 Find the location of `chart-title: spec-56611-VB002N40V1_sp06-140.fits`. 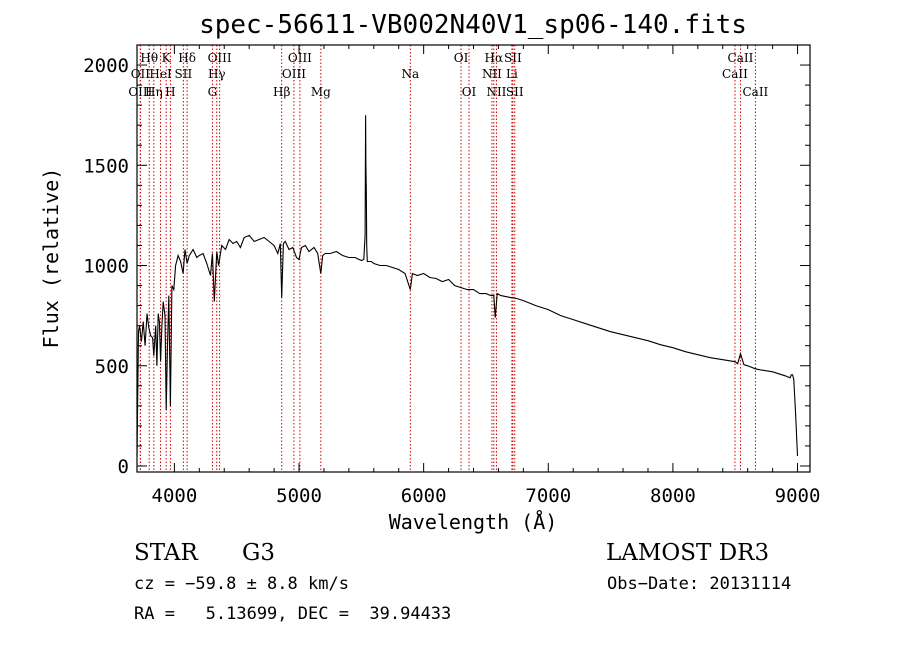

chart-title: spec-56611-VB002N40V1_sp06-140.fits is located at coordinates (473, 25).